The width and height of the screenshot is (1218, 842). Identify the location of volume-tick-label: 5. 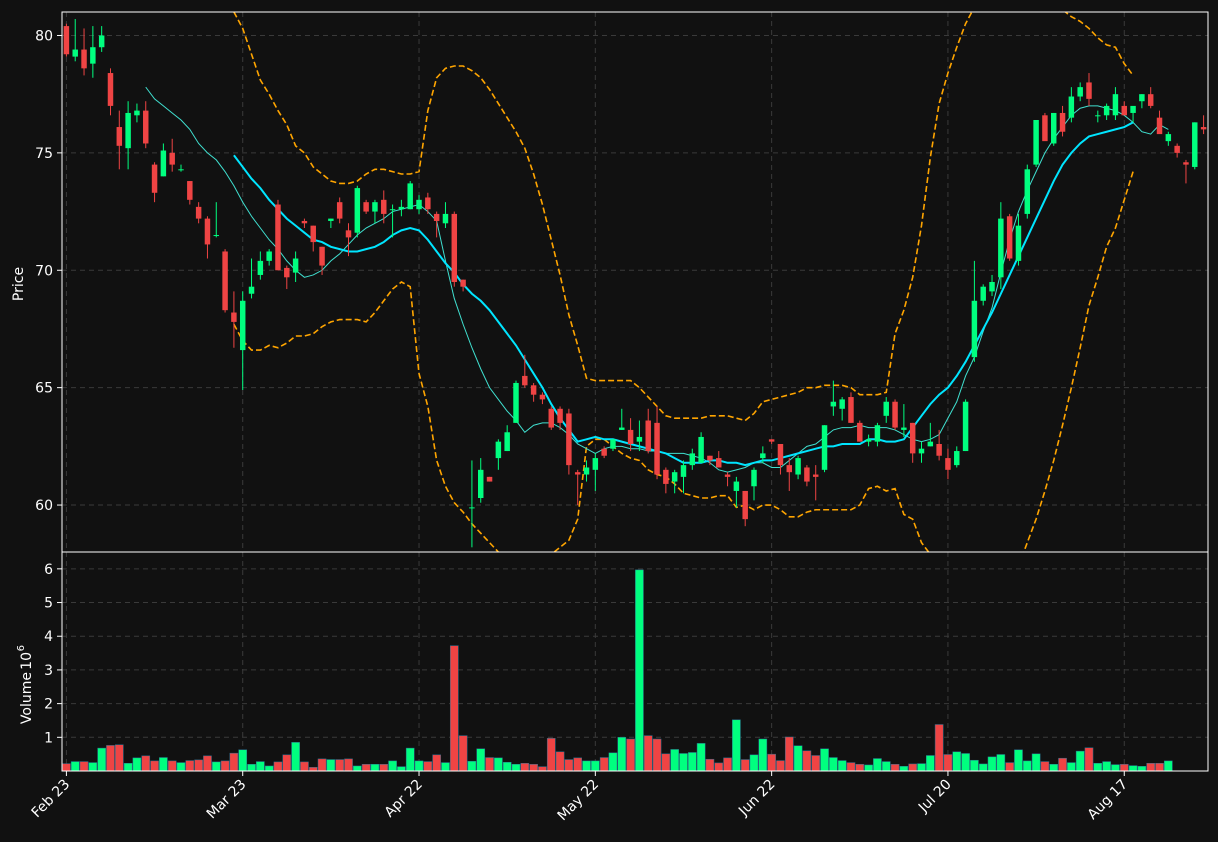
(48, 604).